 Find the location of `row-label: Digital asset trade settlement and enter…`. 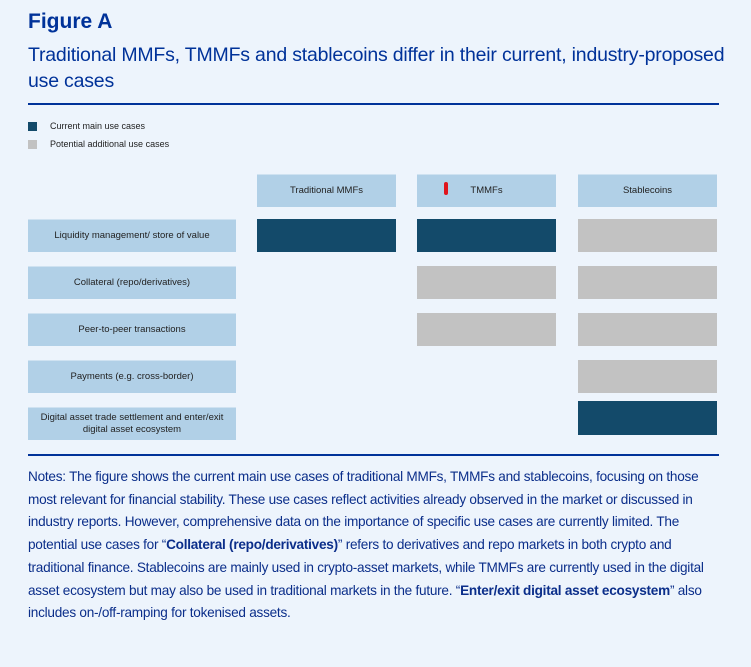

row-label: Digital asset trade settlement and enter… is located at coordinates (132, 423).